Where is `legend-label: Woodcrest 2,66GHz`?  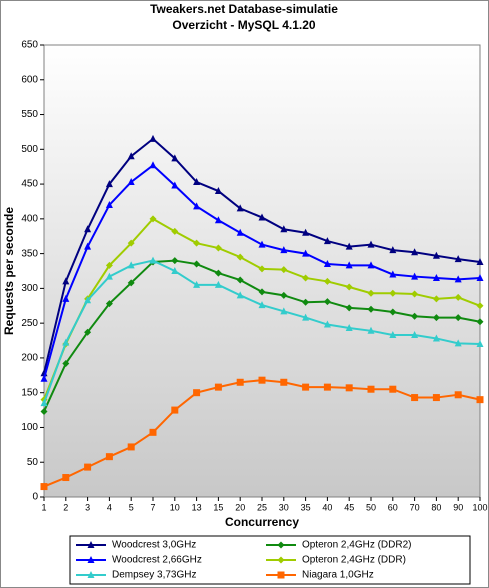 legend-label: Woodcrest 2,66GHz is located at coordinates (157, 560).